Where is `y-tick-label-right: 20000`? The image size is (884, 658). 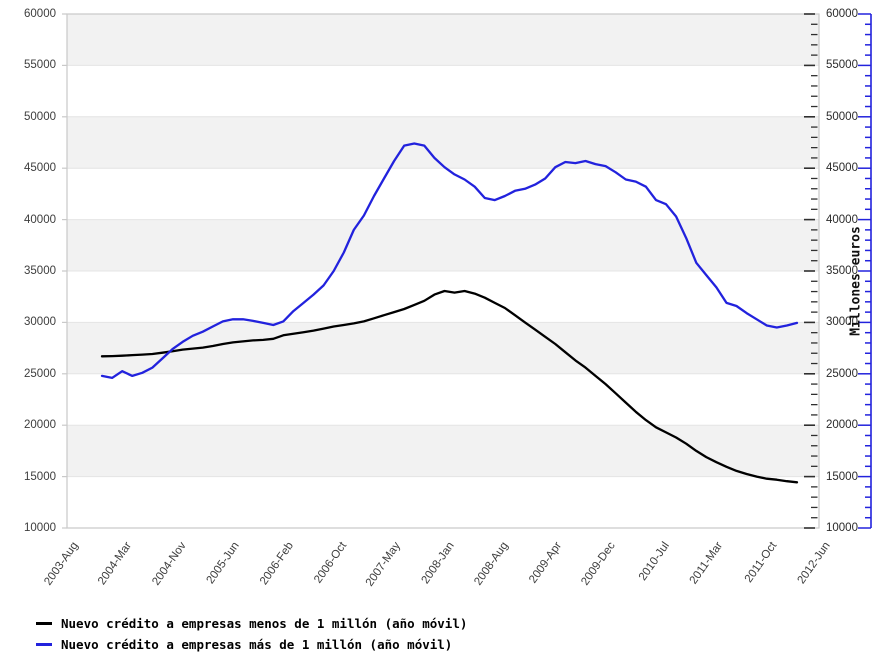
y-tick-label-right: 20000 is located at coordinates (842, 425).